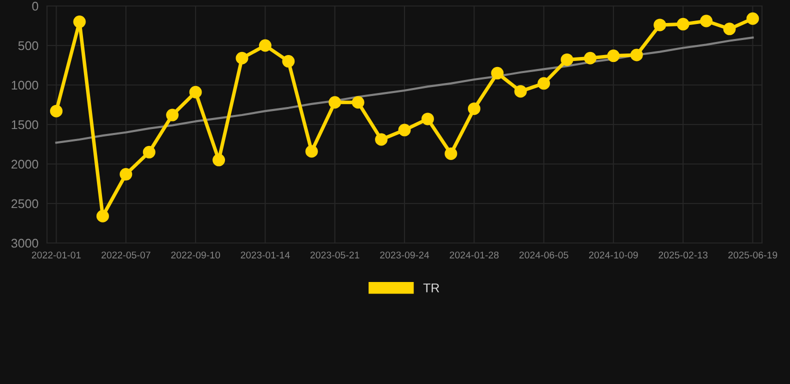  What do you see at coordinates (24, 243) in the screenshot?
I see `y-tick-label: 3000` at bounding box center [24, 243].